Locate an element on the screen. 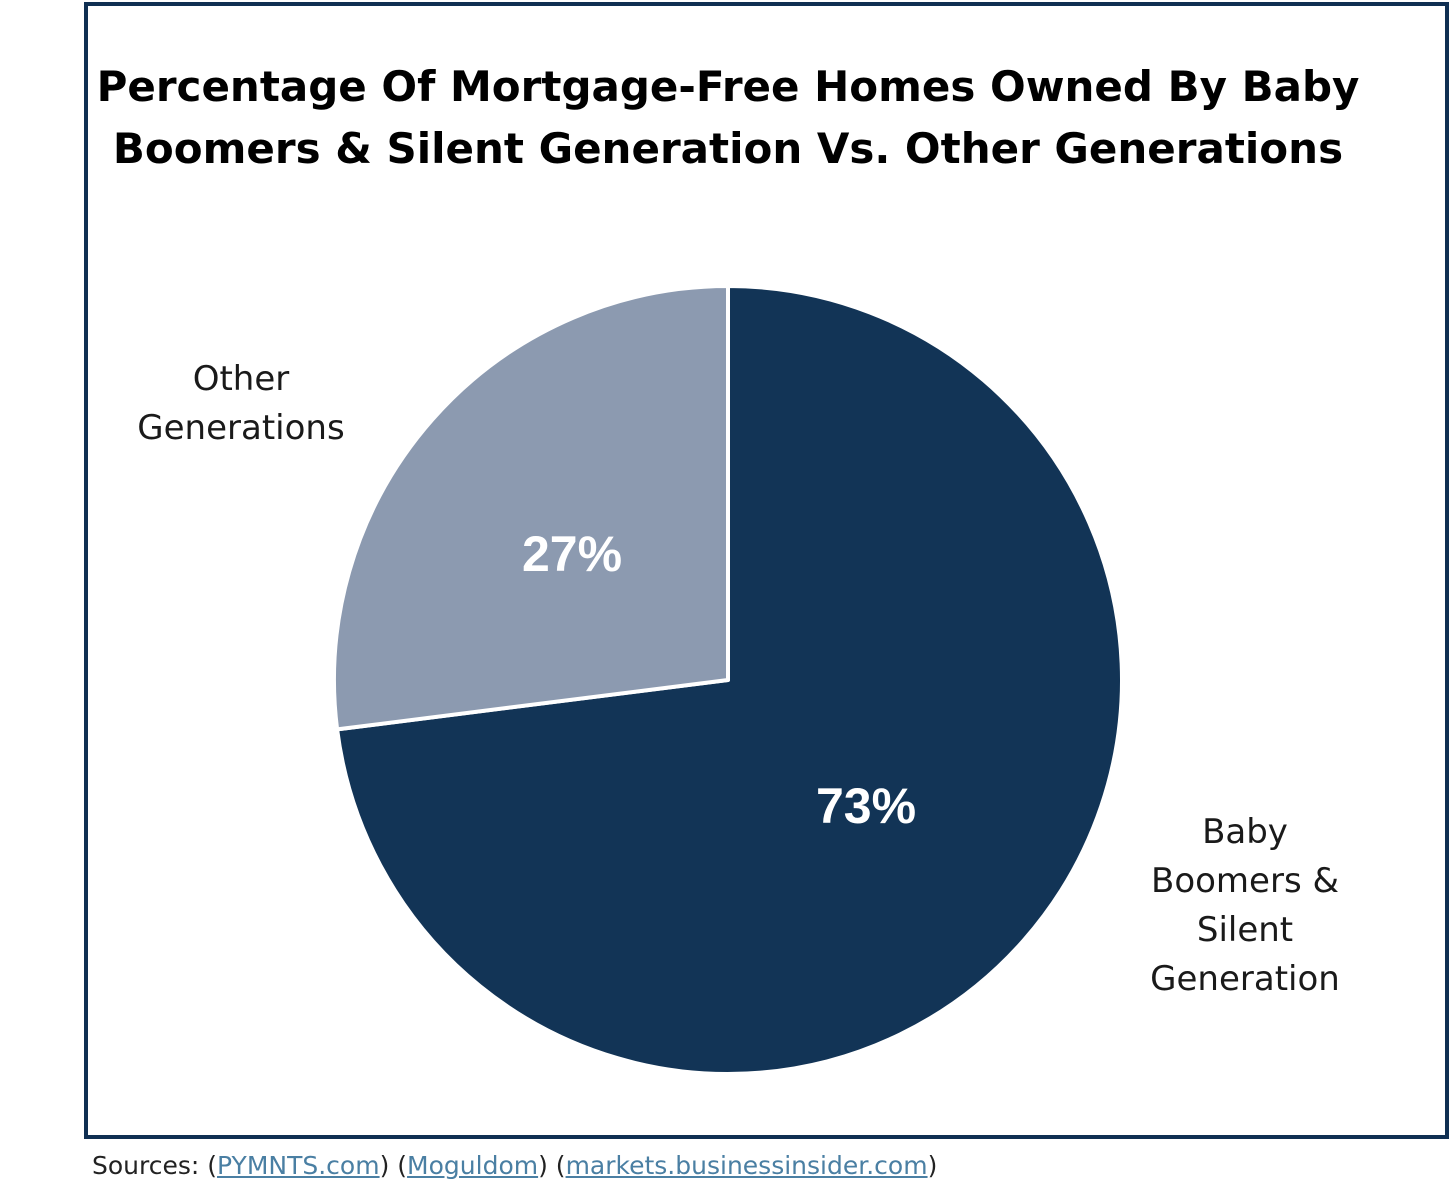  pie-category-label-line: Generations is located at coordinates (240, 428).